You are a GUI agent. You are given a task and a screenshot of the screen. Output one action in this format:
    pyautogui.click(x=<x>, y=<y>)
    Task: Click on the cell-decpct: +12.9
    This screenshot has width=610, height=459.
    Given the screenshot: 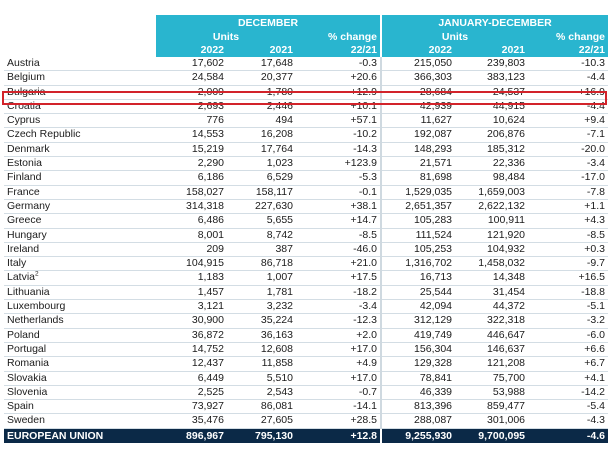 What is the action you would take?
    pyautogui.click(x=339, y=92)
    